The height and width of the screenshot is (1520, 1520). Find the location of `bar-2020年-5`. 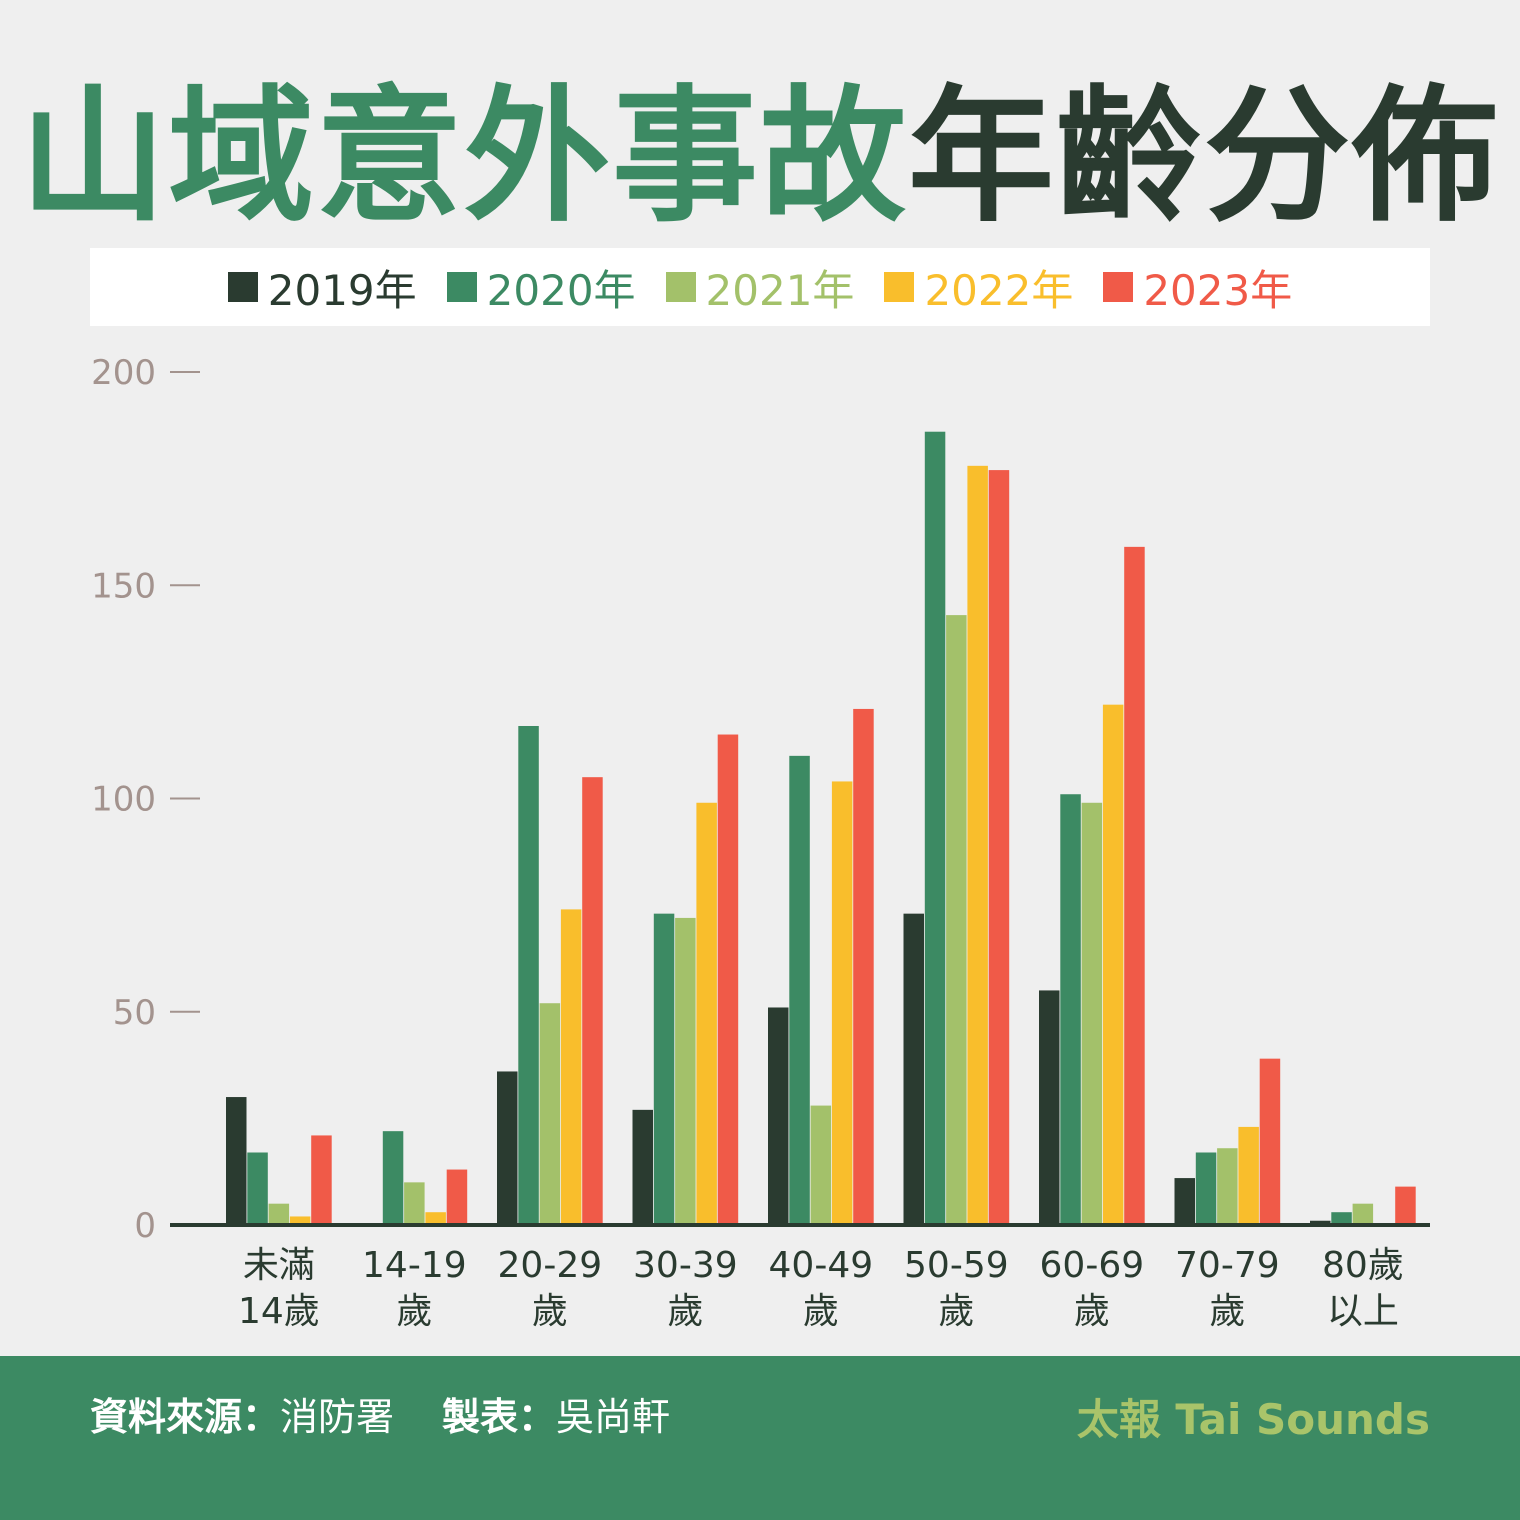

bar-2020年-5 is located at coordinates (935, 828).